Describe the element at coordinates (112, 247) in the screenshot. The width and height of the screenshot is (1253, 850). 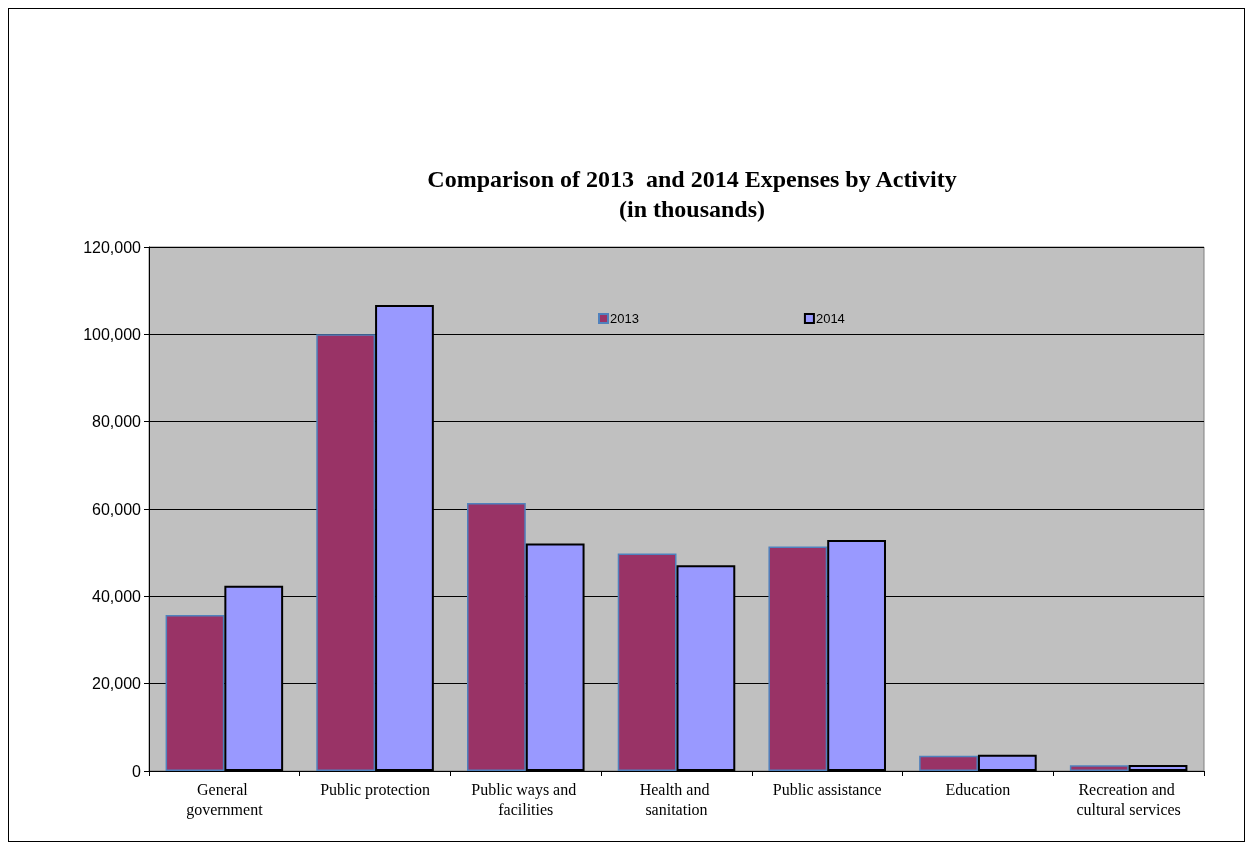
I see `y-tick-label: 120,000` at that location.